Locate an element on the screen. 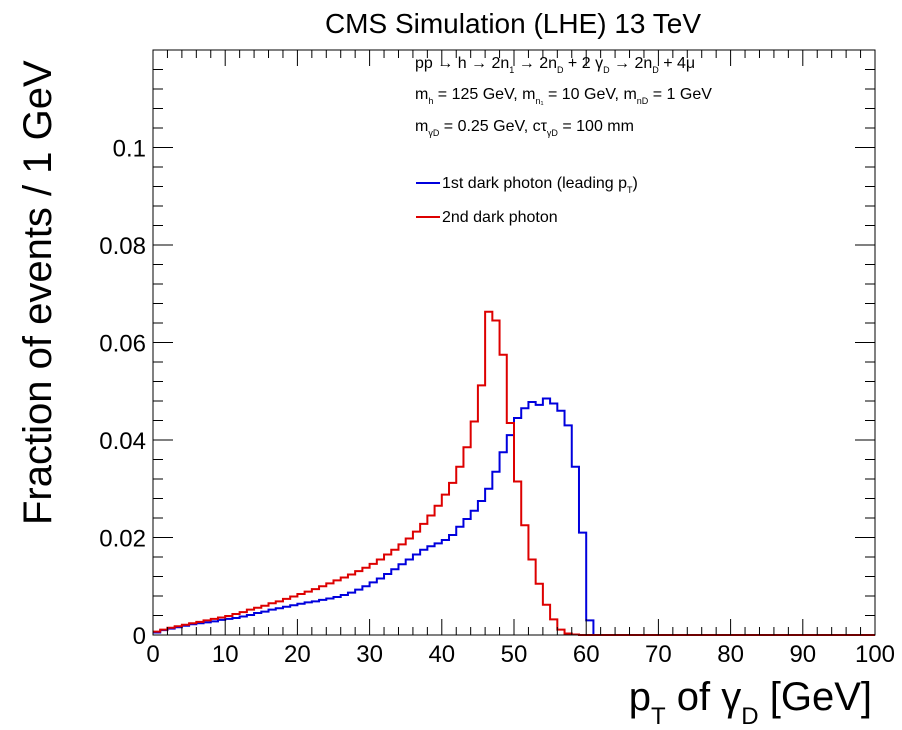  y-axis-title: Fraction of events / 1 GeV is located at coordinates (38, 292).